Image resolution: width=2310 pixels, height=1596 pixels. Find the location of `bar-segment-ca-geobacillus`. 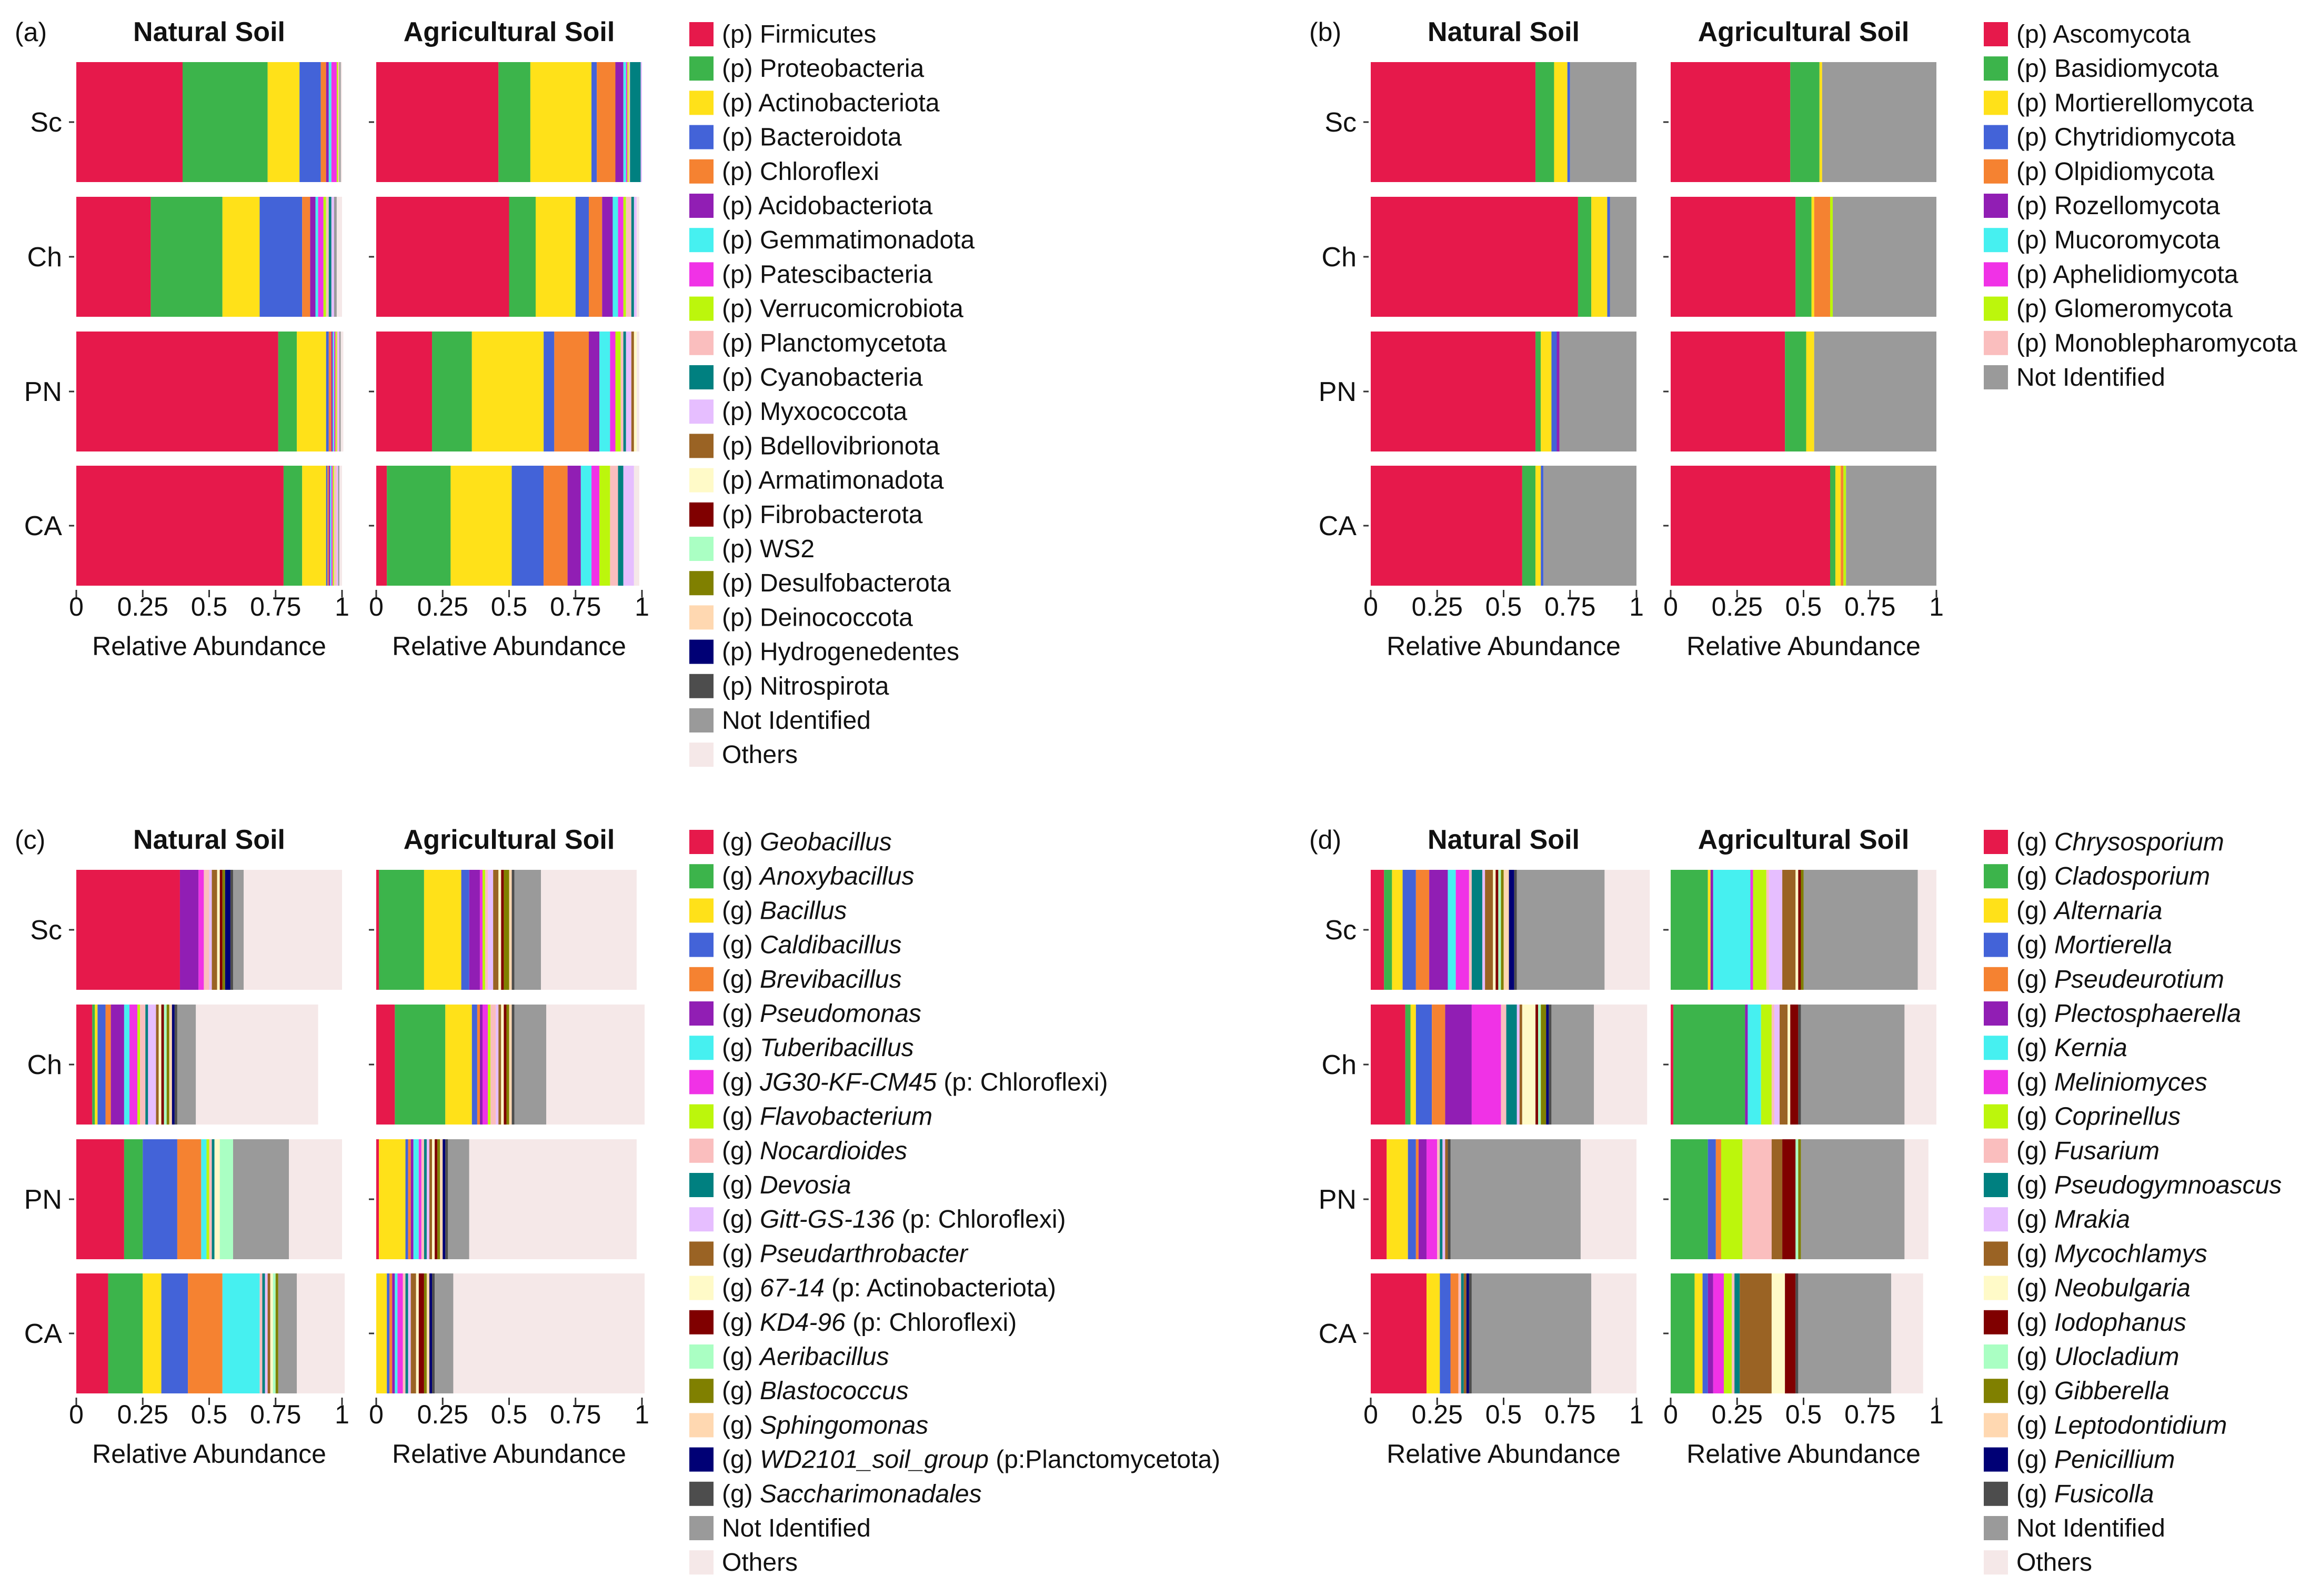

bar-segment-ca-geobacillus is located at coordinates (92, 1333).